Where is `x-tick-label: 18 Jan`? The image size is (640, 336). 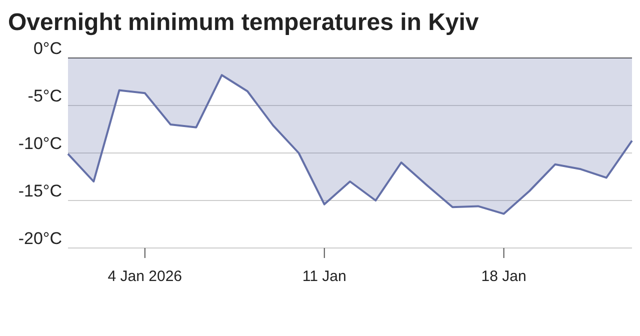
x-tick-label: 18 Jan is located at coordinates (503, 276).